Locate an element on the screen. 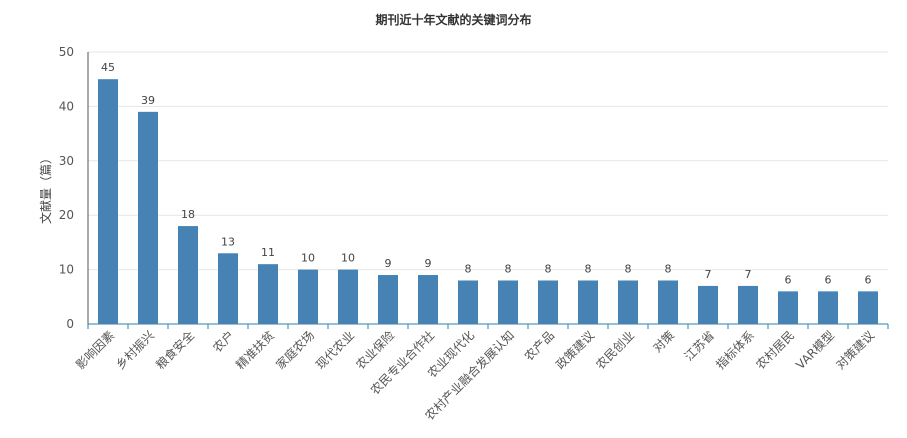 This screenshot has height=438, width=907. y-tick-label: 0 is located at coordinates (70, 324).